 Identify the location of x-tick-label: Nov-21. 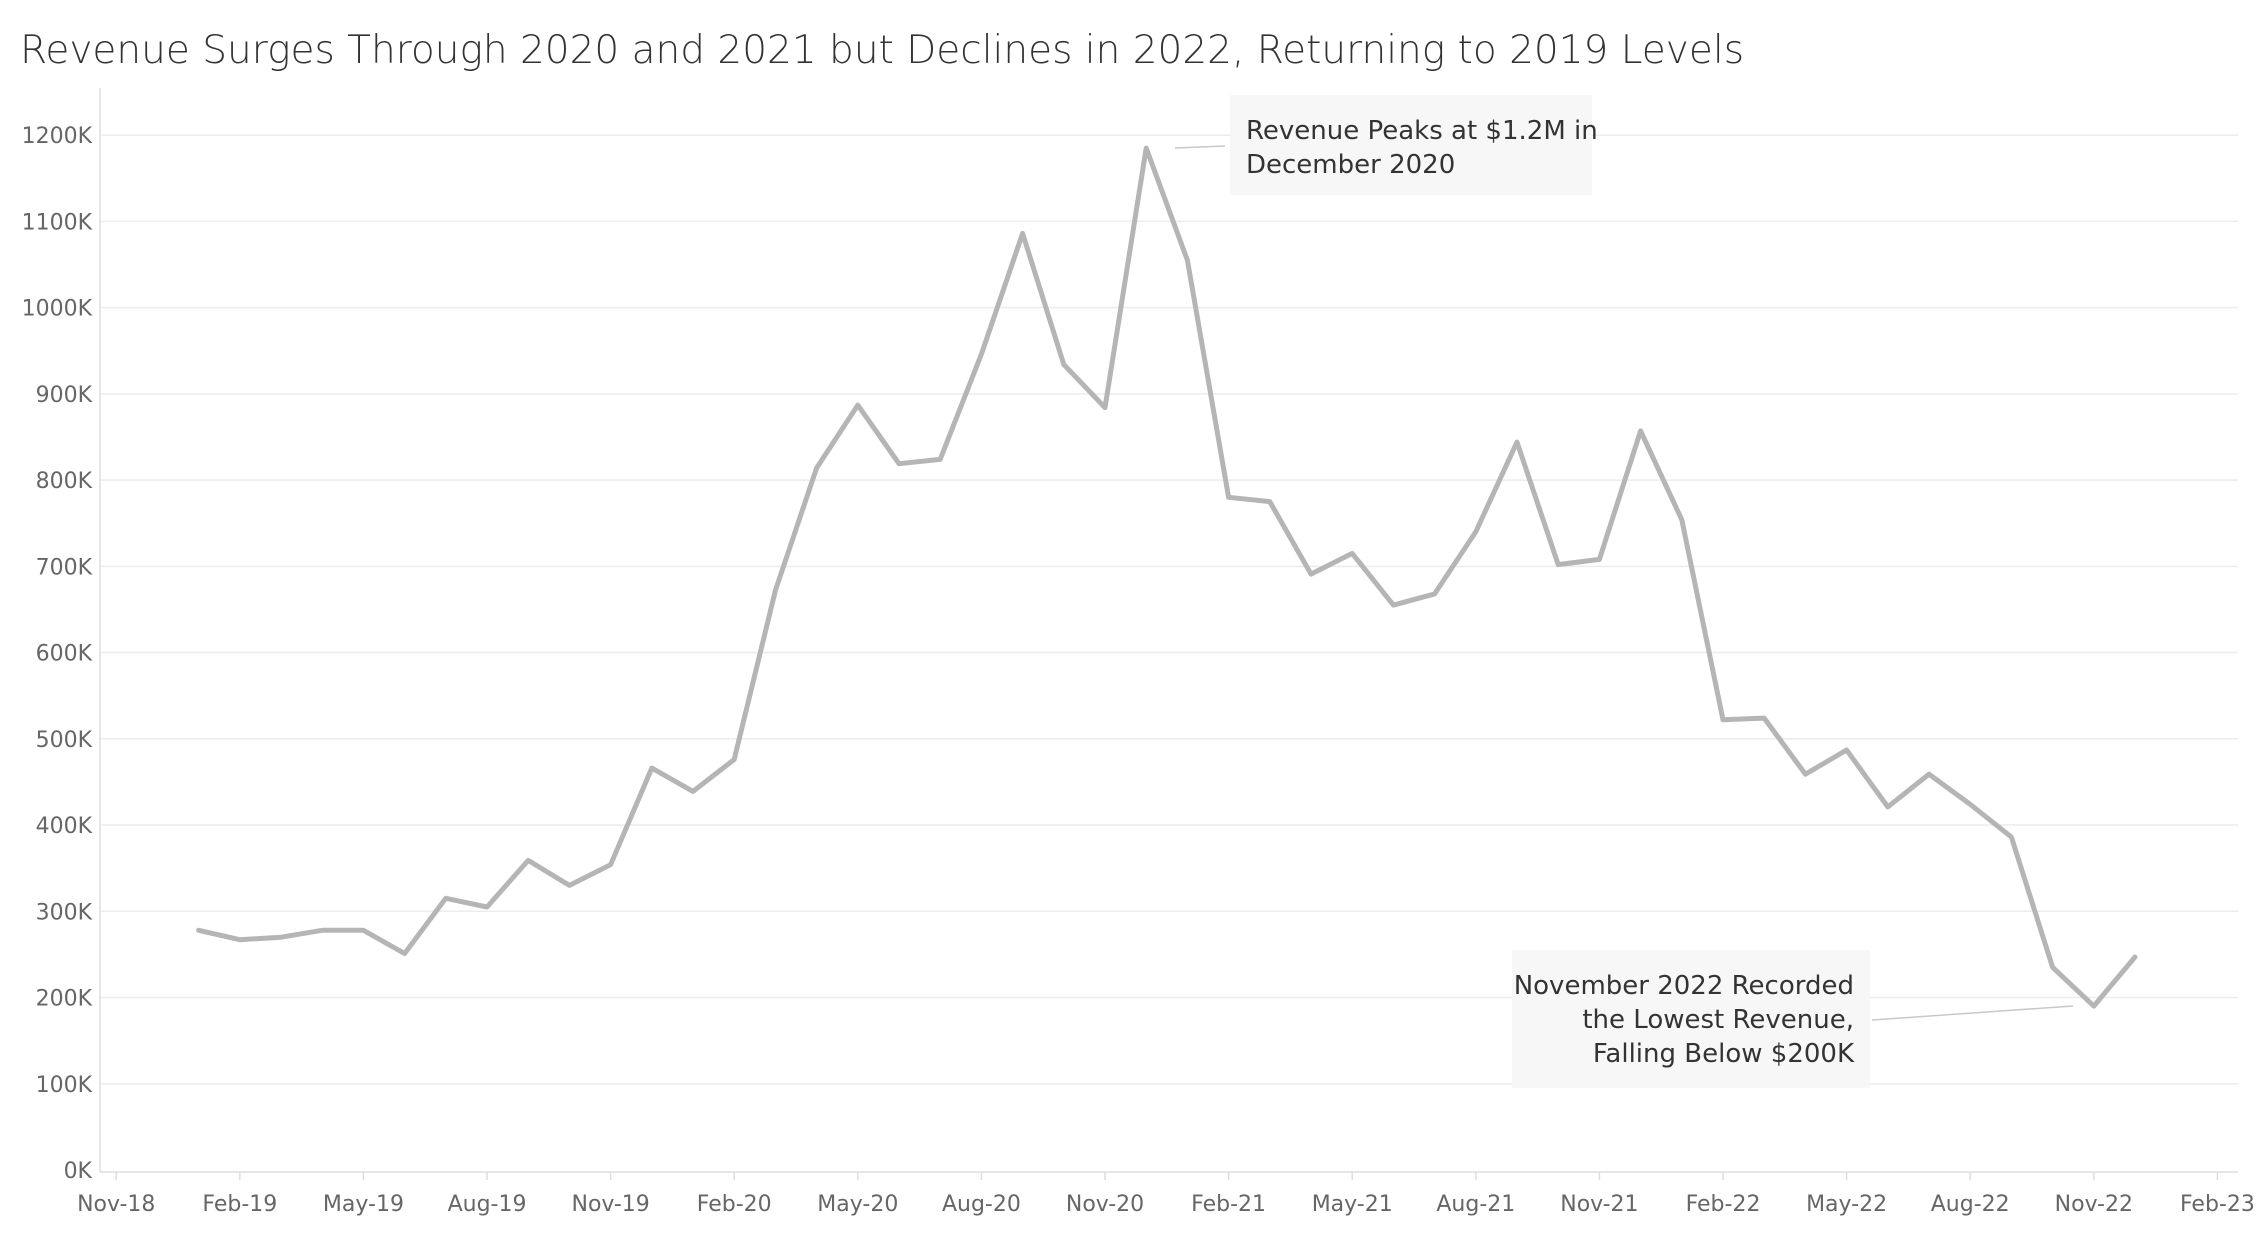
(1599, 1204).